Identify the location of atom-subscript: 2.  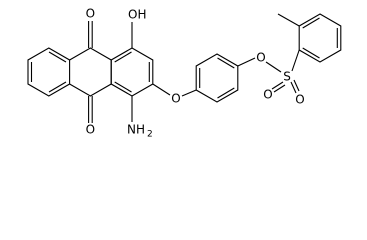
(150, 135).